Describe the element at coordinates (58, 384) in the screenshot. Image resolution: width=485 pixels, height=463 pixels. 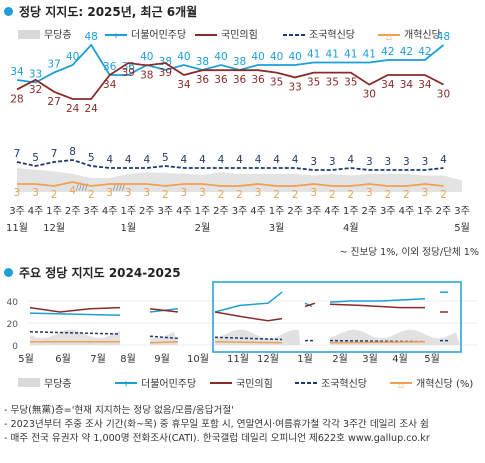
I see `legend-label: 무당층` at that location.